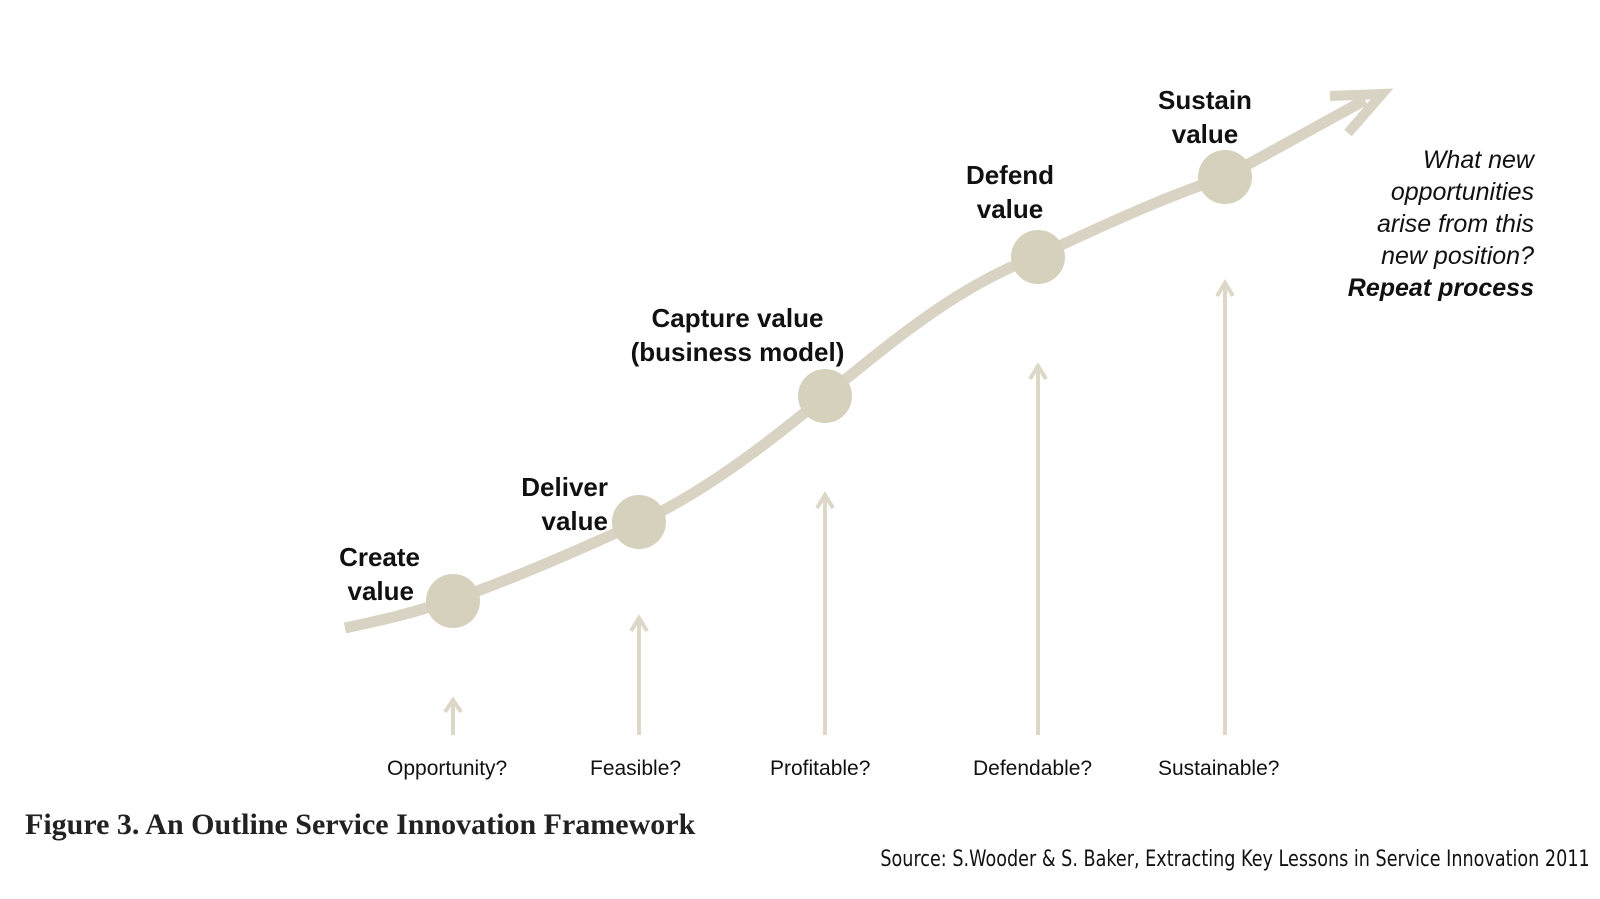  I want to click on arrow-opportunity, so click(453, 715).